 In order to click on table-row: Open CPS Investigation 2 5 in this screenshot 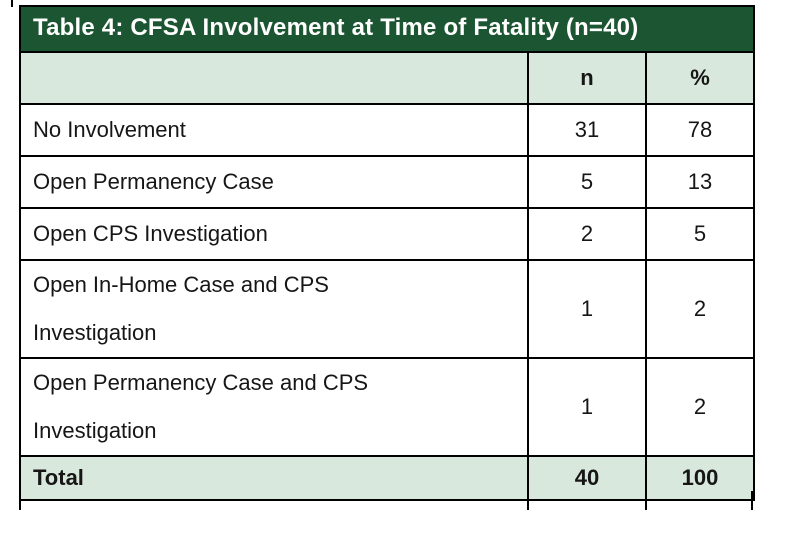, I will do `click(387, 234)`.